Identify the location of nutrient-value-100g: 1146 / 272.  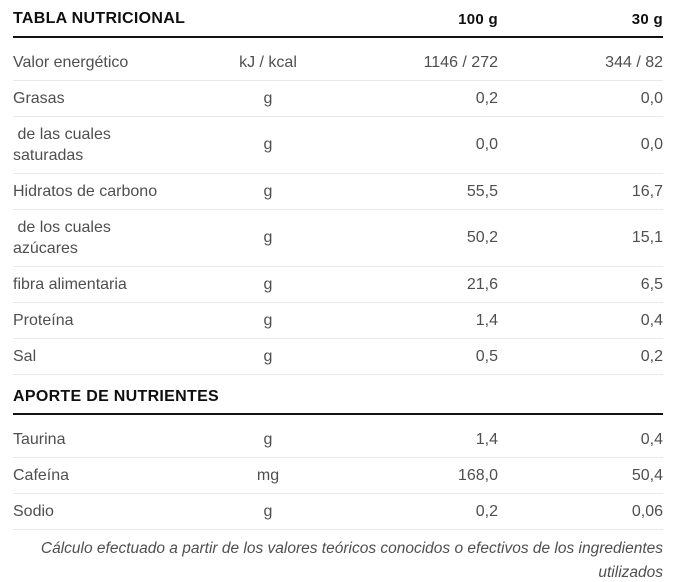
(460, 62).